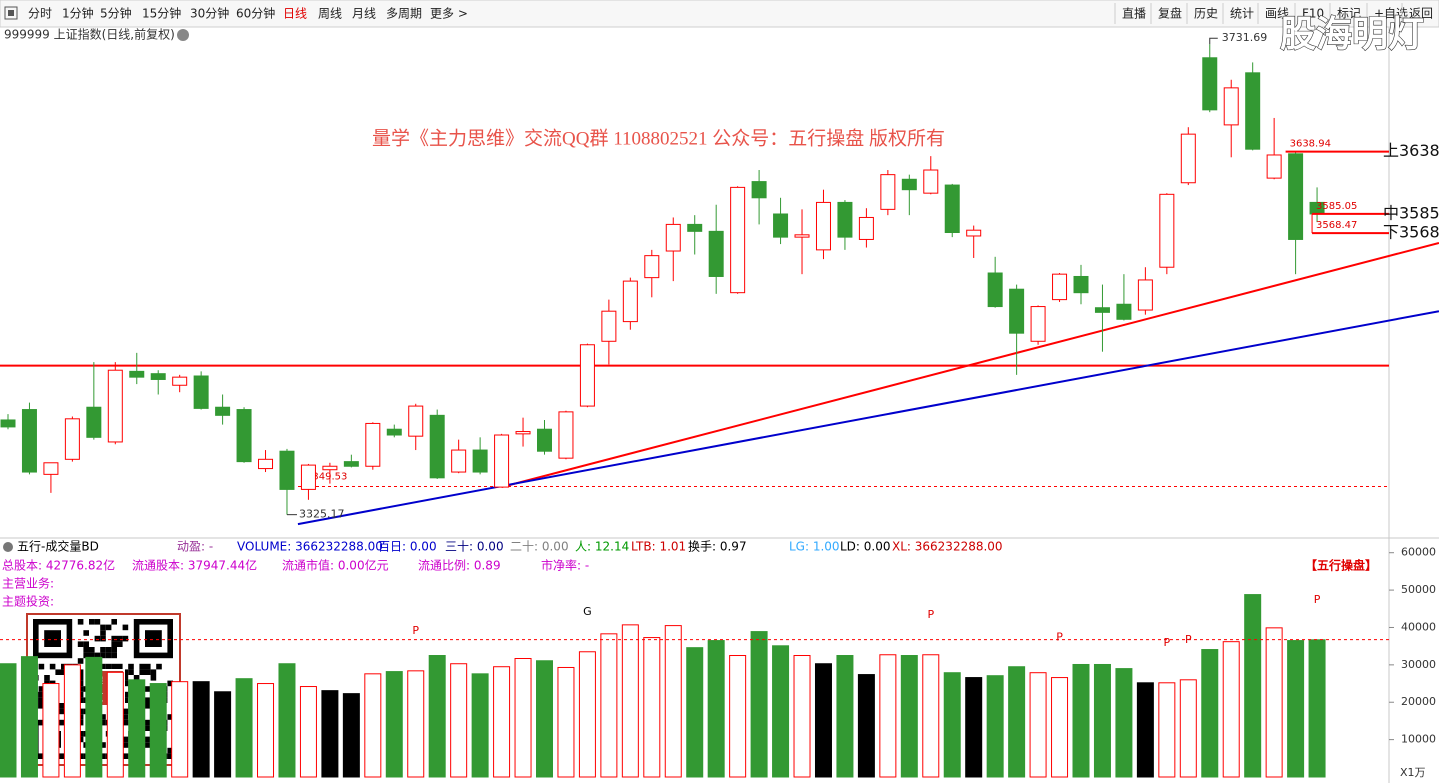 The height and width of the screenshot is (783, 1439). I want to click on y-tick-label: 60000, so click(1418, 552).